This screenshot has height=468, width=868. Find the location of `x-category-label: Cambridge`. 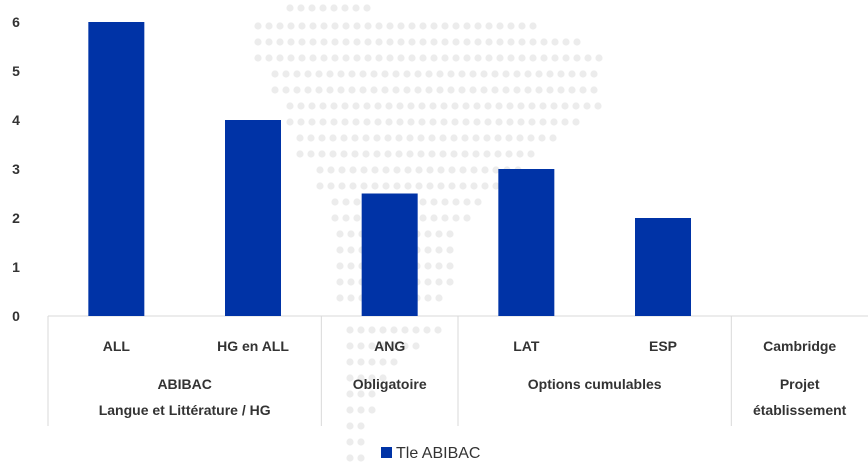

x-category-label: Cambridge is located at coordinates (799, 346).